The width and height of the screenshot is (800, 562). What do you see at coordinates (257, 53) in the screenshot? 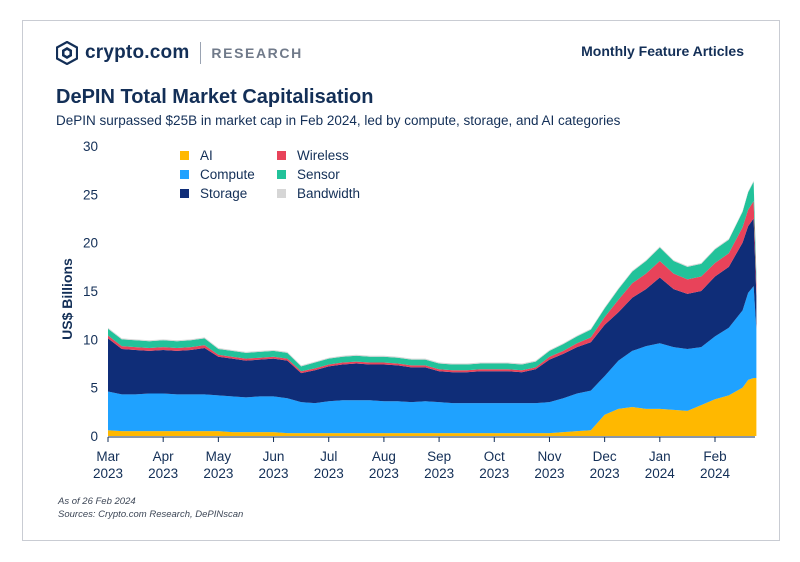
I see `section-label: RESEARCH` at bounding box center [257, 53].